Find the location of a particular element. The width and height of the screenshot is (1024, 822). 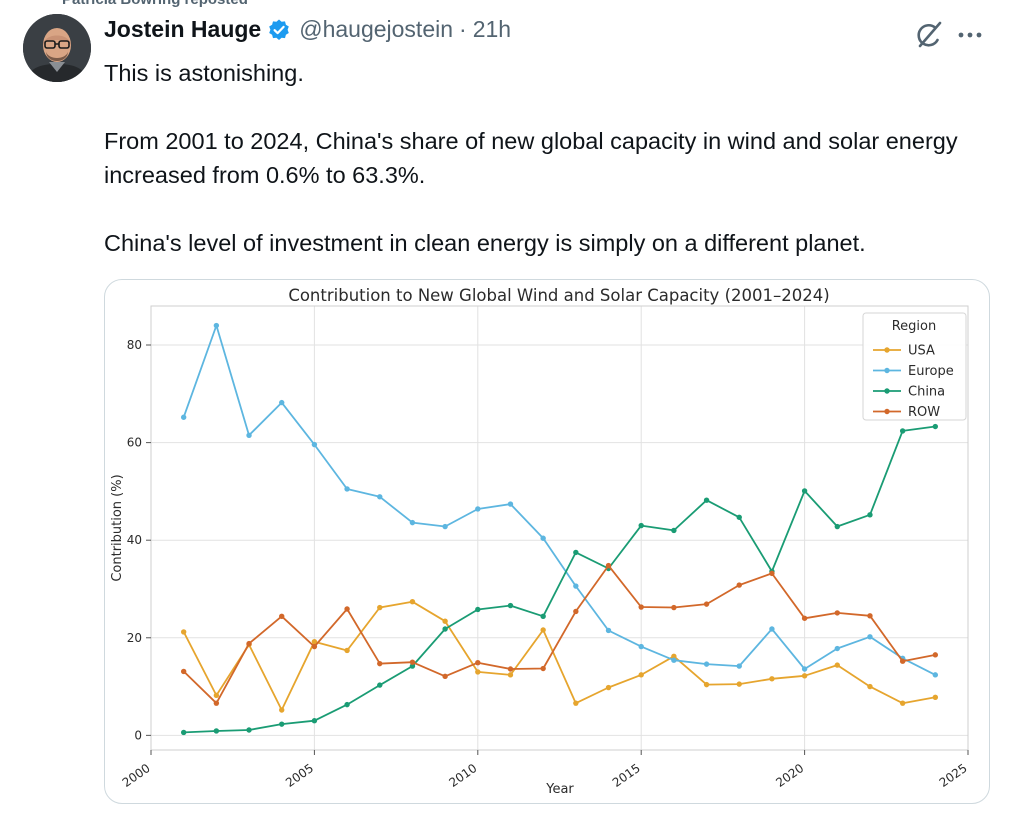

verified-badge-icon is located at coordinates (279, 30).